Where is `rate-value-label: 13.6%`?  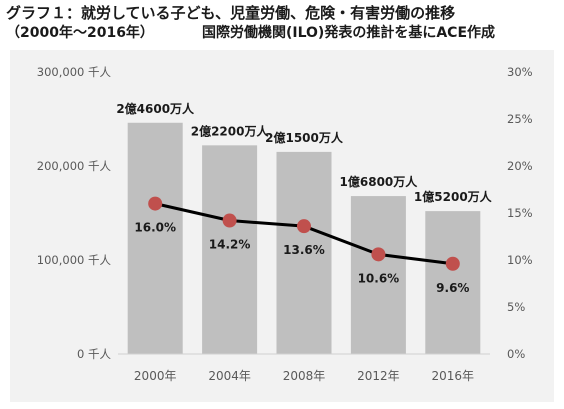 rate-value-label: 13.6% is located at coordinates (304, 250).